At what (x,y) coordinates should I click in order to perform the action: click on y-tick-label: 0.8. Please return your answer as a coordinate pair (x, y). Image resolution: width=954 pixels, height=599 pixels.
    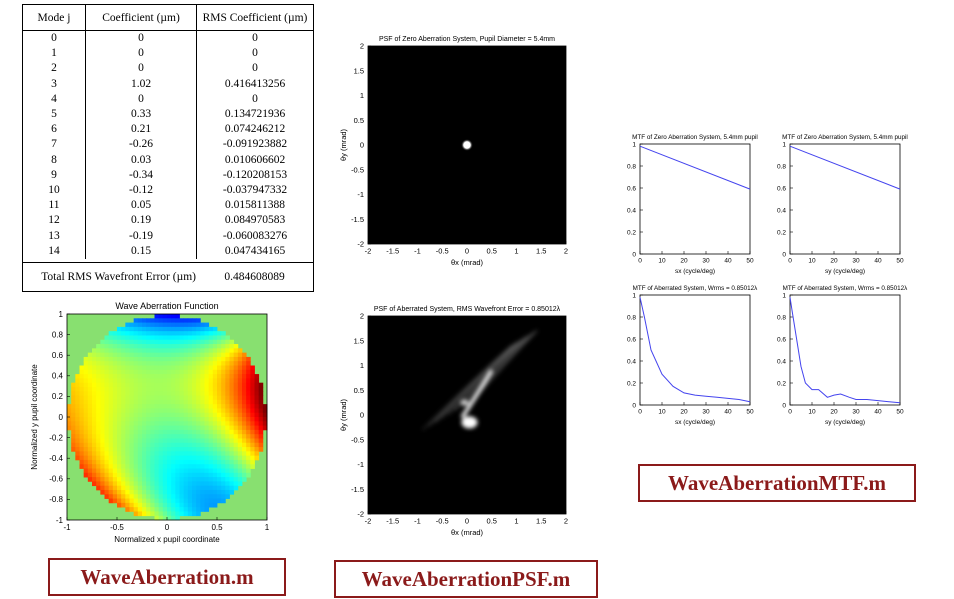
    Looking at the image, I should click on (631, 317).